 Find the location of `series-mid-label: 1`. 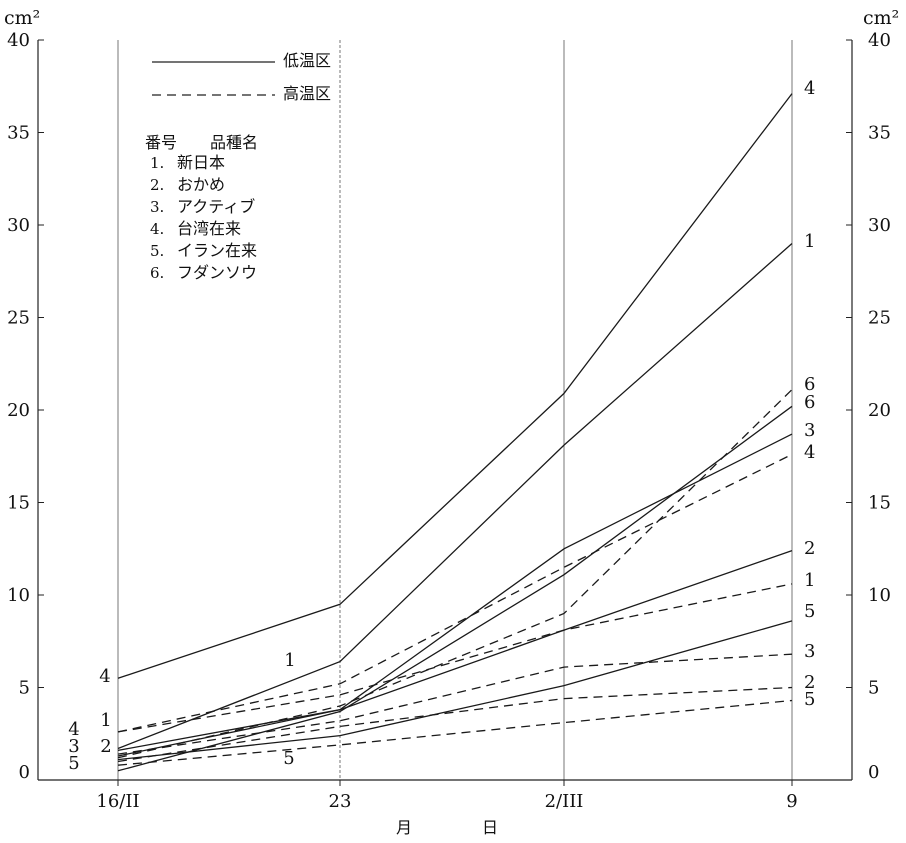

series-mid-label: 1 is located at coordinates (289, 660).